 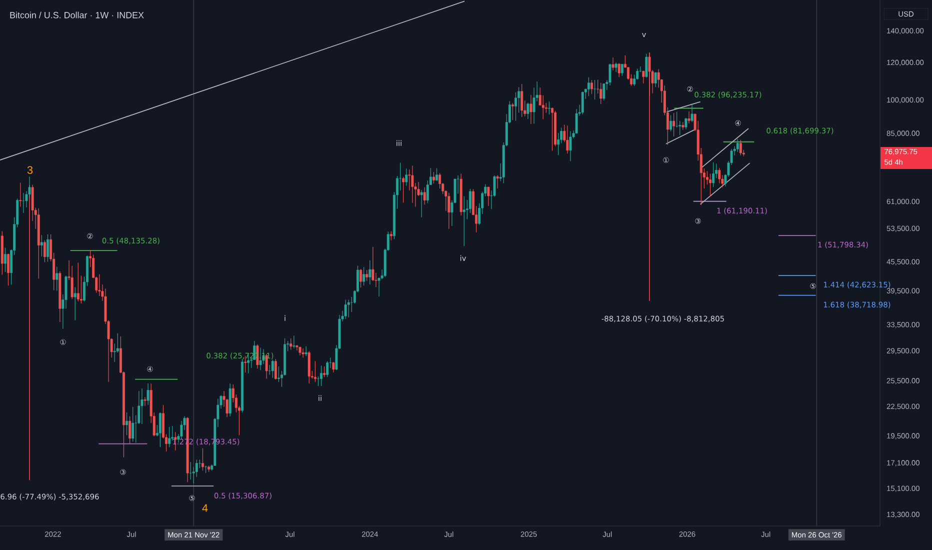 I want to click on text: Bitcoin / U.S. Dollar · 1W · INDEX, so click(x=77, y=15).